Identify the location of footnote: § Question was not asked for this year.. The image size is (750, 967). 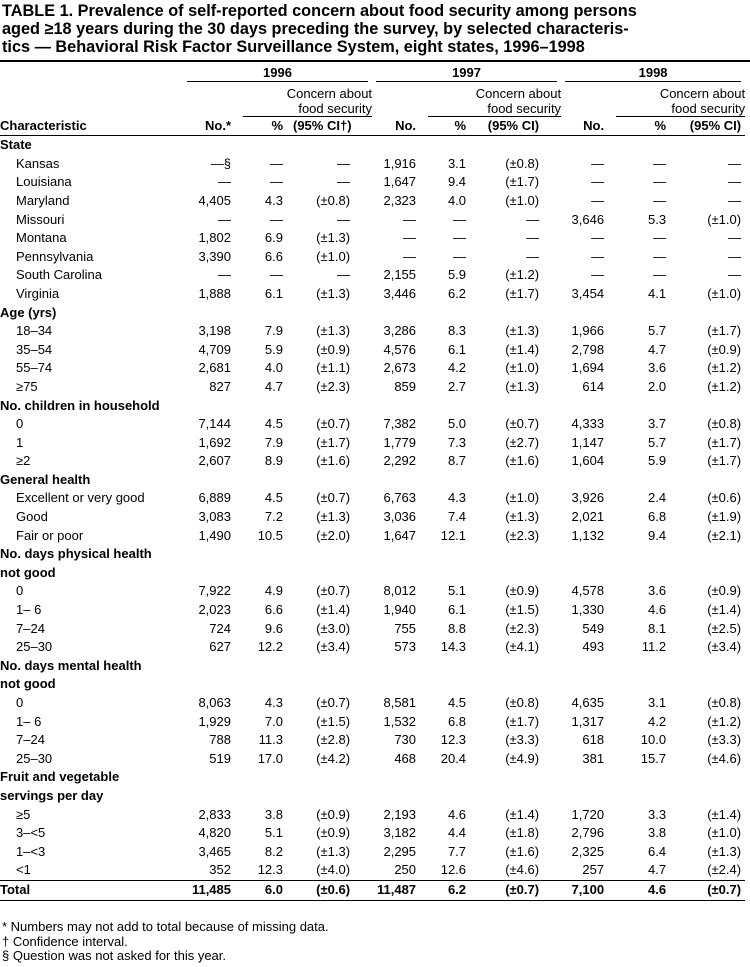
(114, 955).